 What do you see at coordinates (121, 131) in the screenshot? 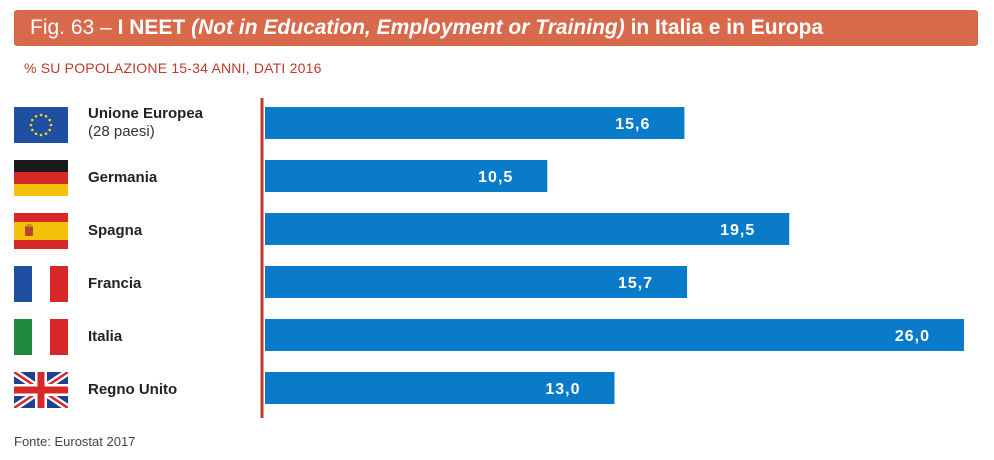
I see `category-sublabel: (28 paesi)` at bounding box center [121, 131].